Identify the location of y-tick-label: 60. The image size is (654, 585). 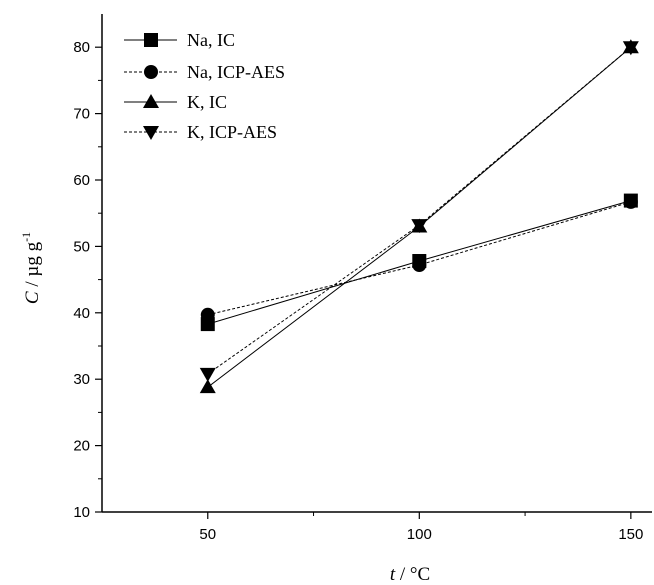
(81, 180).